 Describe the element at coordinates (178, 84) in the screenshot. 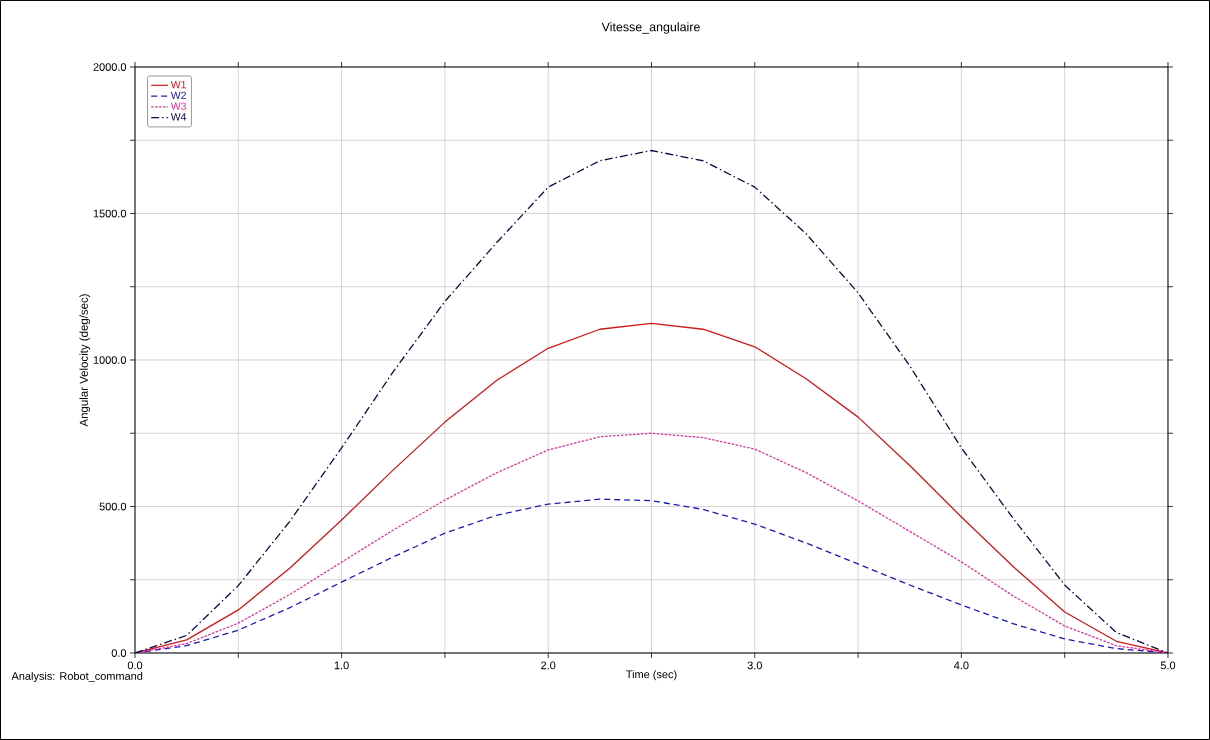

I see `legend-label: W1` at that location.